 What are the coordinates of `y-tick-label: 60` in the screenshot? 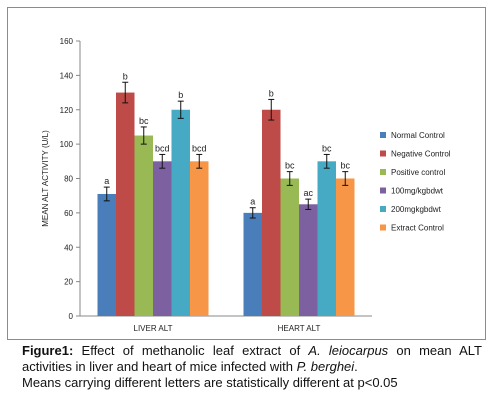 It's located at (68, 213).